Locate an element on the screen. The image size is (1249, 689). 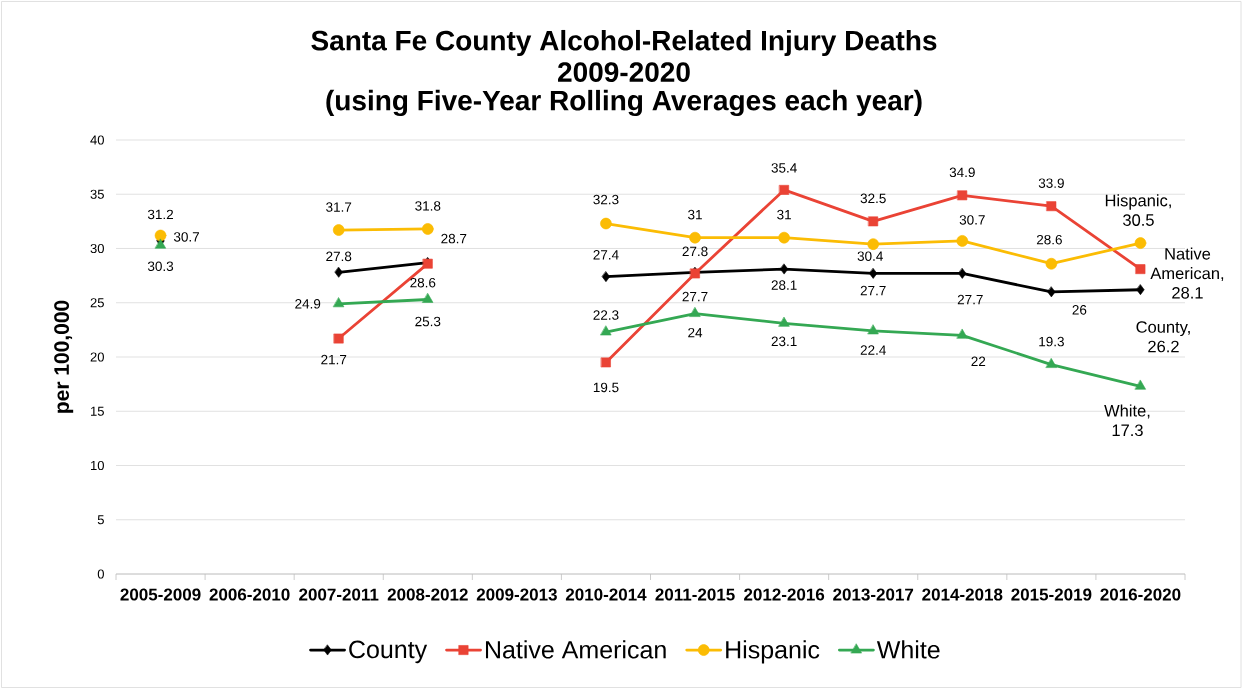
data-label: 22 is located at coordinates (978, 361).